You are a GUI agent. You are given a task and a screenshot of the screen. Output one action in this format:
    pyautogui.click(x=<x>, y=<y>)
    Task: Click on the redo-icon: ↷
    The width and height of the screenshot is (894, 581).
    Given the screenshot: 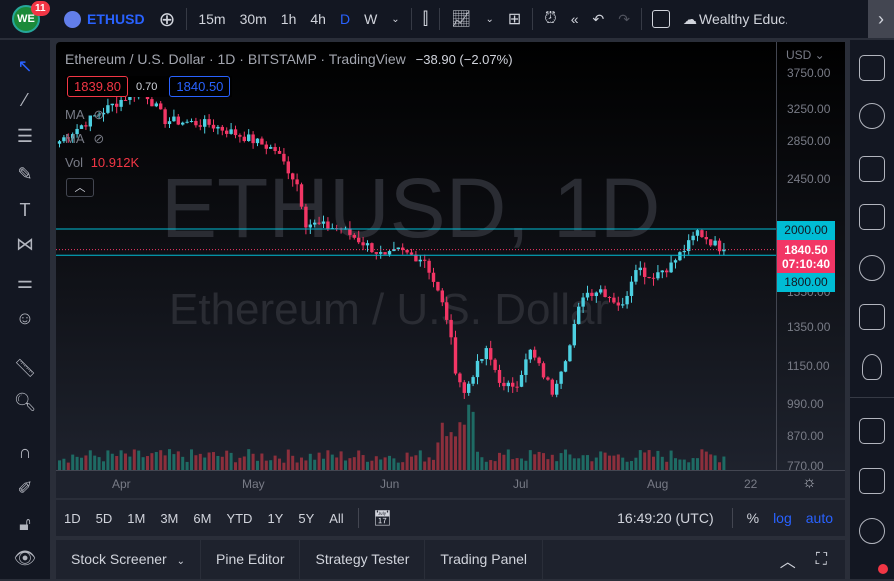 What is the action you would take?
    pyautogui.click(x=624, y=18)
    